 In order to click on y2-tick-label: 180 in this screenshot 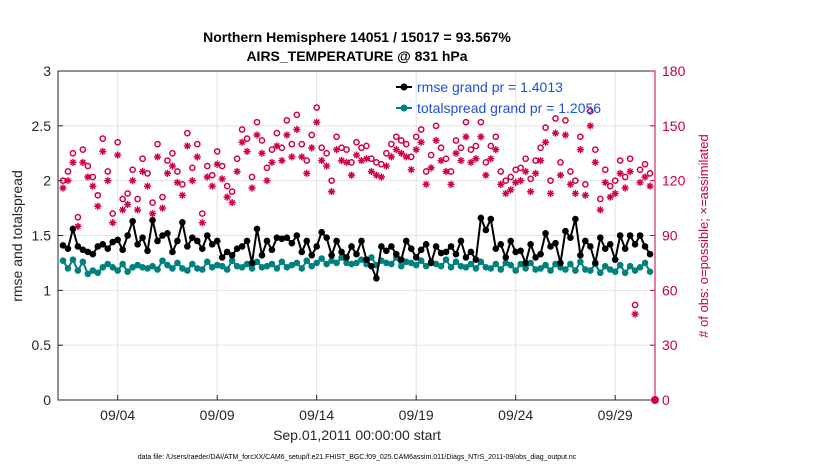, I will do `click(674, 71)`.